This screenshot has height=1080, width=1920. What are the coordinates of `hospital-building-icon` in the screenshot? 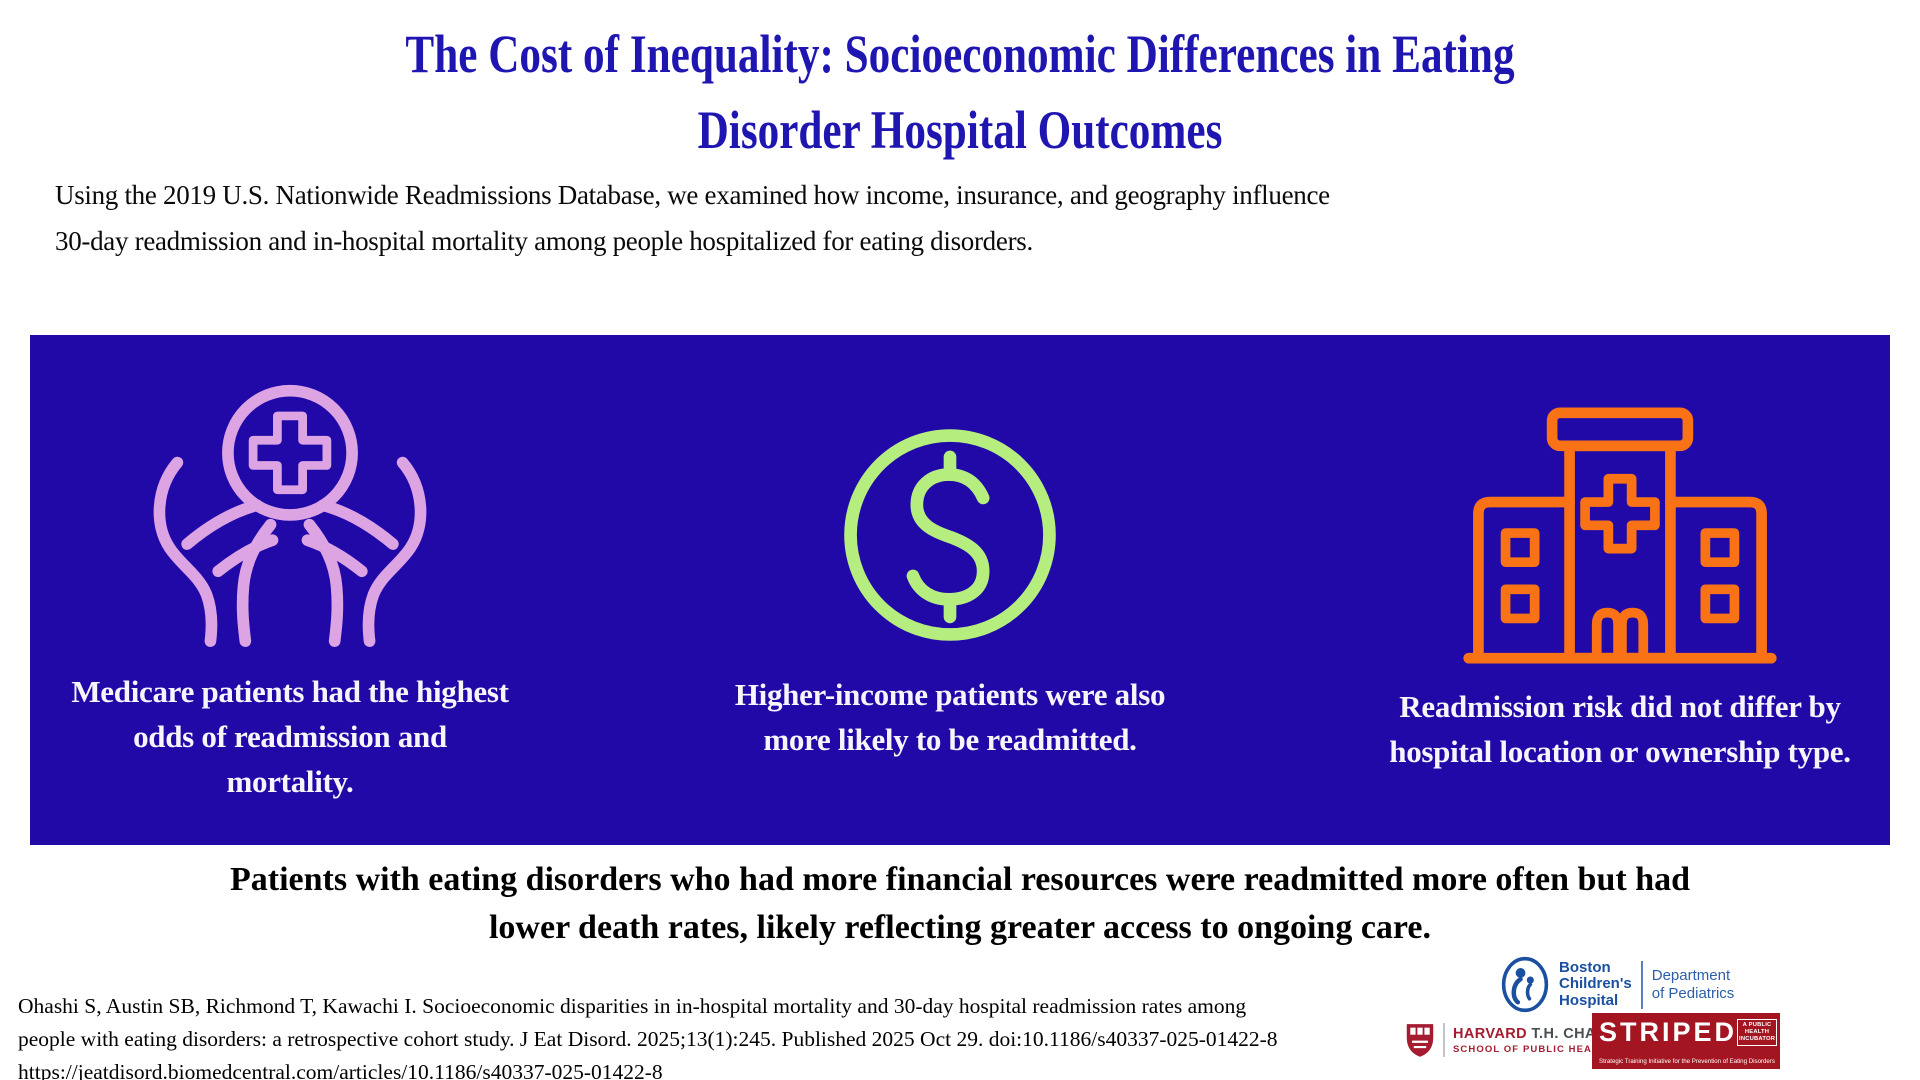 It's located at (1620, 535).